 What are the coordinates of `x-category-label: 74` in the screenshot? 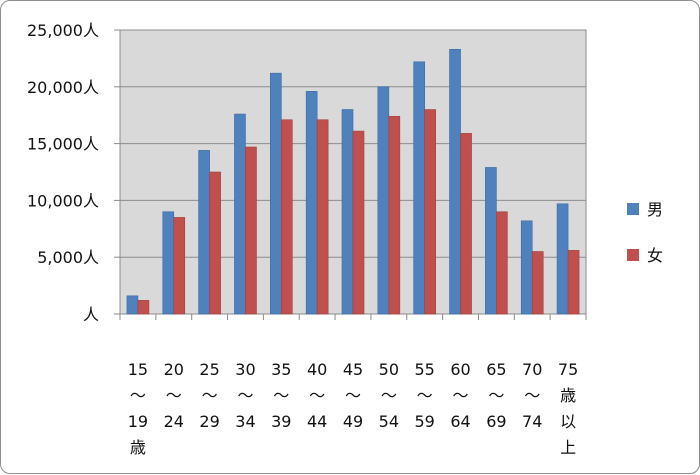 It's located at (532, 421).